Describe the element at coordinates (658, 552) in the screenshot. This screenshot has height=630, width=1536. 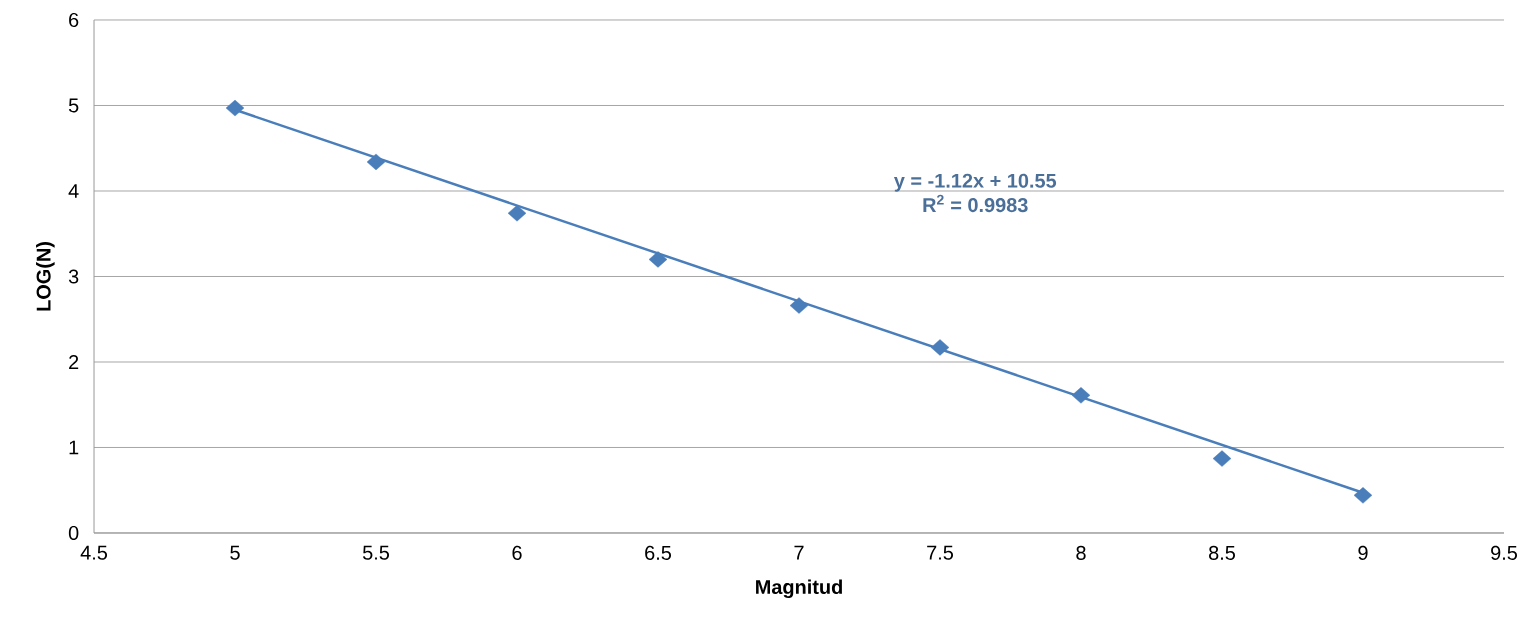
I see `x-tick-label: 6.5` at that location.